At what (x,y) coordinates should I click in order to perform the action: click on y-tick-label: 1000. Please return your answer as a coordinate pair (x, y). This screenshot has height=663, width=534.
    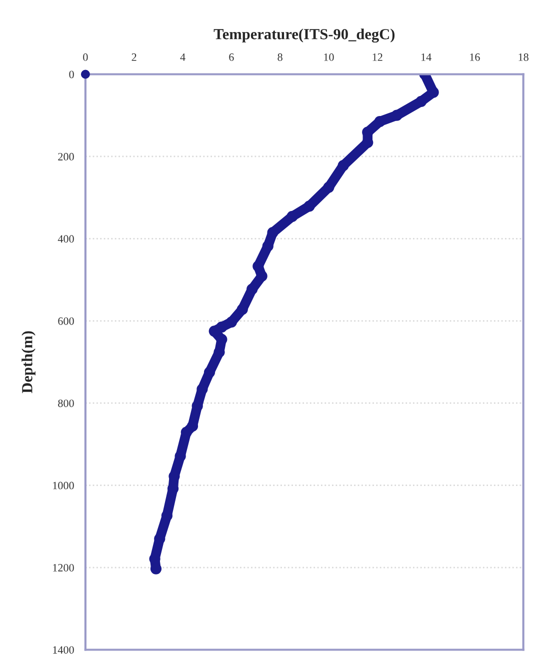
    Looking at the image, I should click on (63, 486).